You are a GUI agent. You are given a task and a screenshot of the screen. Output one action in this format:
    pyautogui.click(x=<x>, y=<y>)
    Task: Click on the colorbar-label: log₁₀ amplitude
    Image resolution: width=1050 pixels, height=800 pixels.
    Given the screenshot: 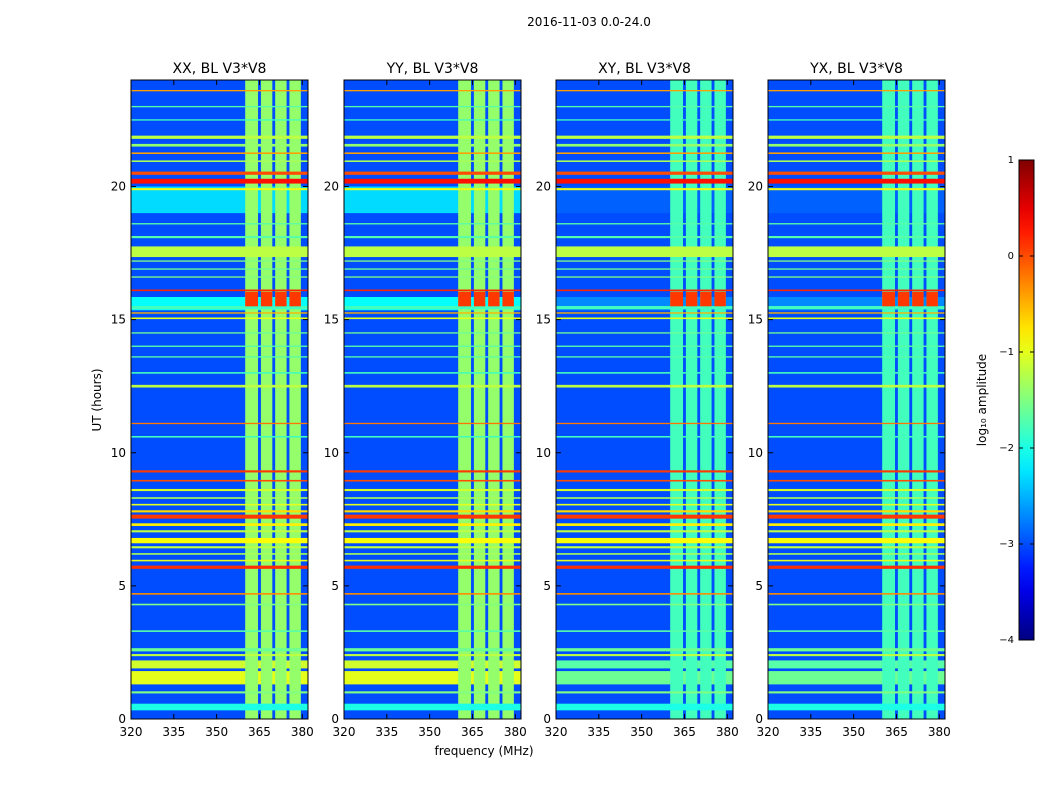 What is the action you would take?
    pyautogui.click(x=982, y=400)
    